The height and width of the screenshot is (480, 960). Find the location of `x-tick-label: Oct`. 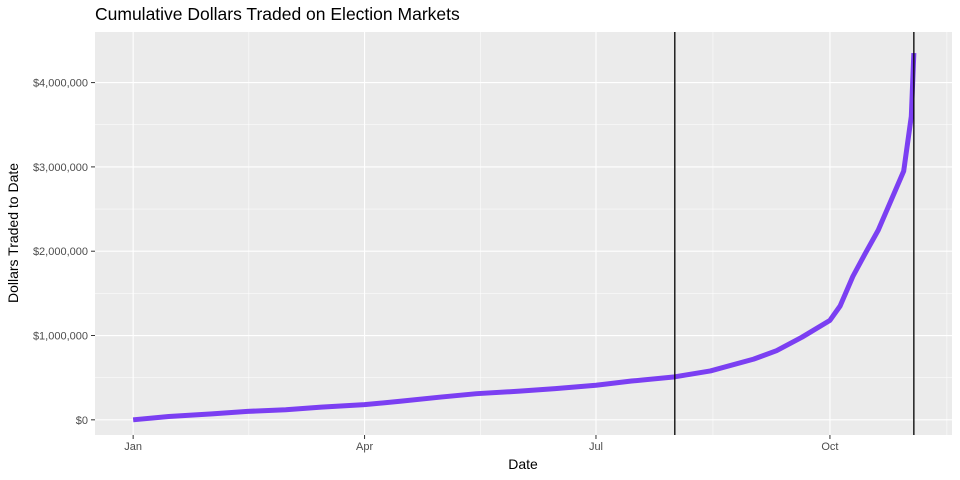

x-tick-label: Oct is located at coordinates (829, 447).